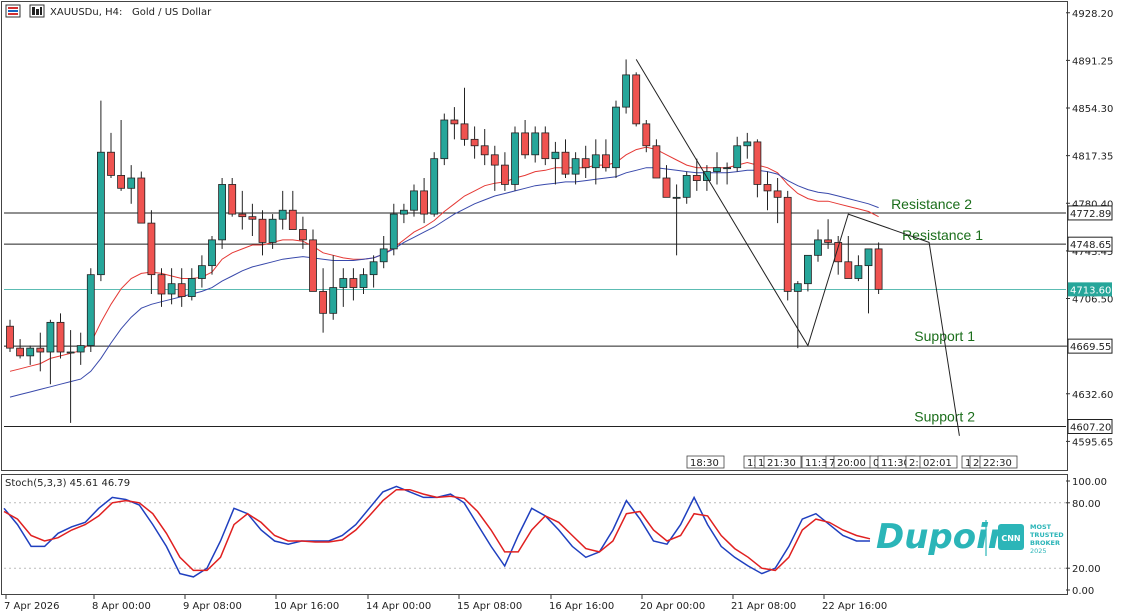 The image size is (1122, 616). I want to click on price-tick-label: 4817.35, so click(1092, 157).